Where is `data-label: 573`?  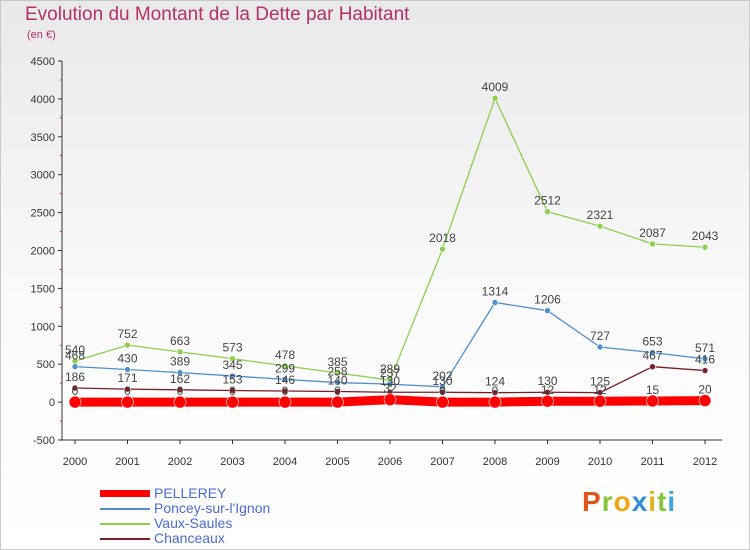 data-label: 573 is located at coordinates (232, 348).